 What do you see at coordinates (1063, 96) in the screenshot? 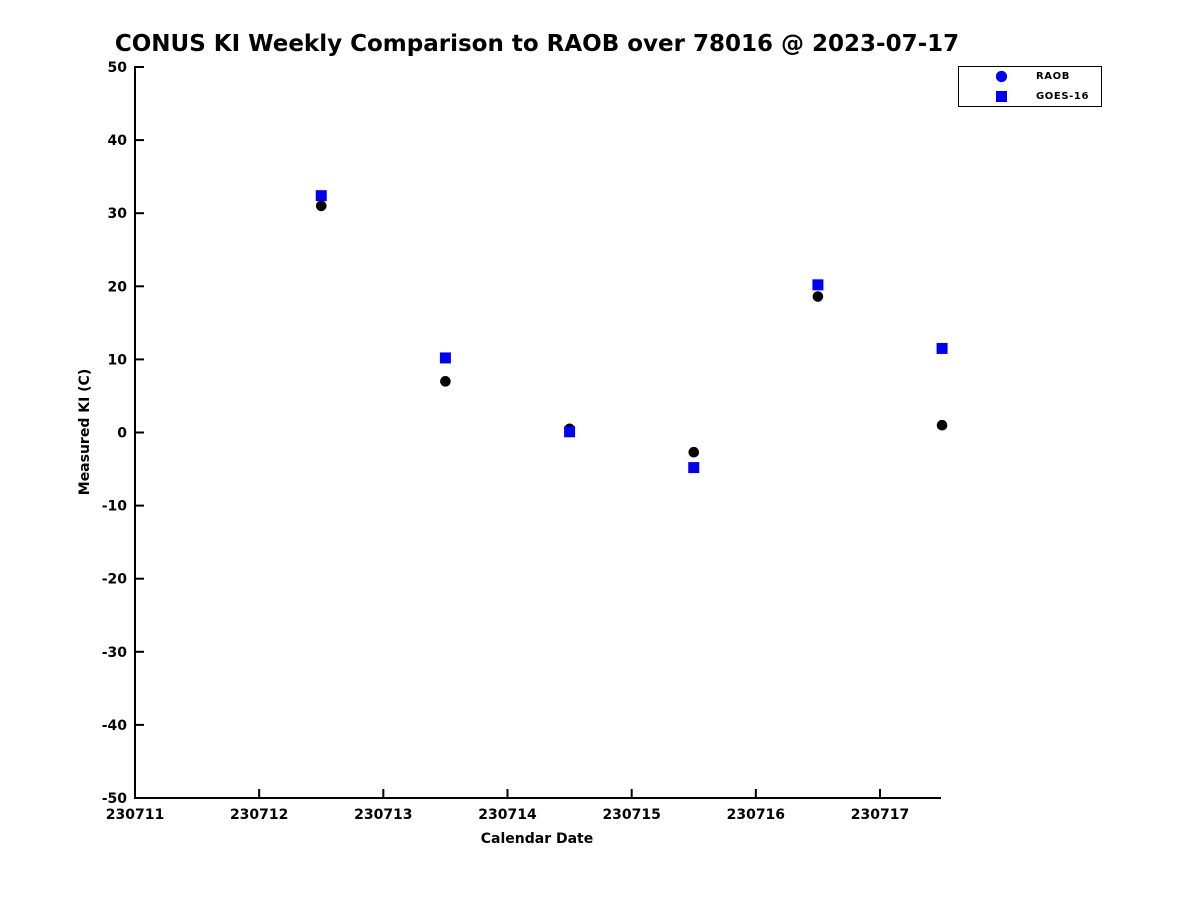
I see `legend-label-goes16: GOES-16` at bounding box center [1063, 96].